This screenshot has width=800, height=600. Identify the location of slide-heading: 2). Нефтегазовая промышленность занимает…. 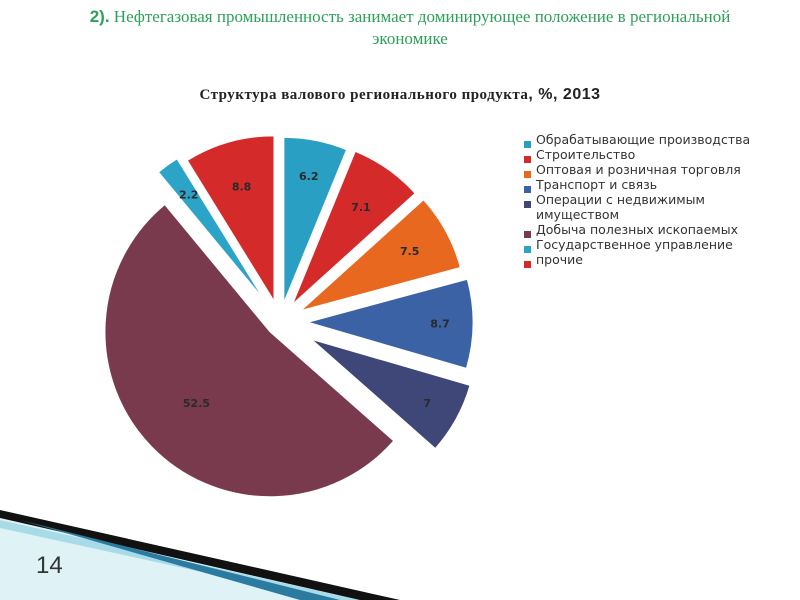
(410, 28).